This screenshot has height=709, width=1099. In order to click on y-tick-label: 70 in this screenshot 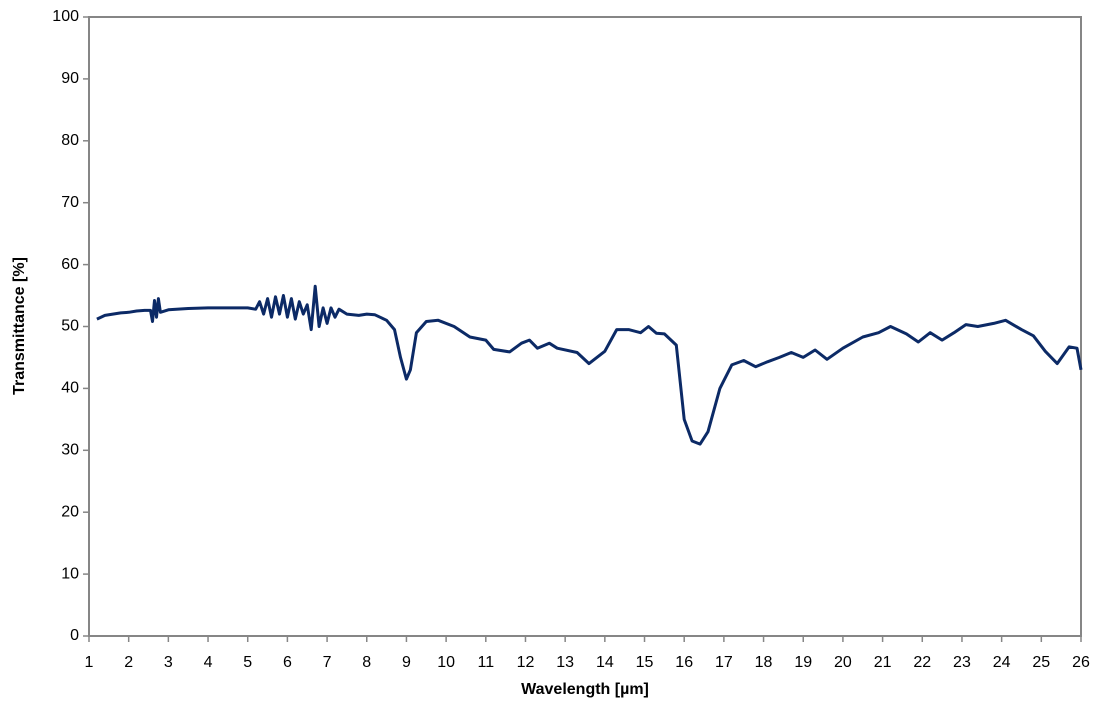, I will do `click(70, 202)`.